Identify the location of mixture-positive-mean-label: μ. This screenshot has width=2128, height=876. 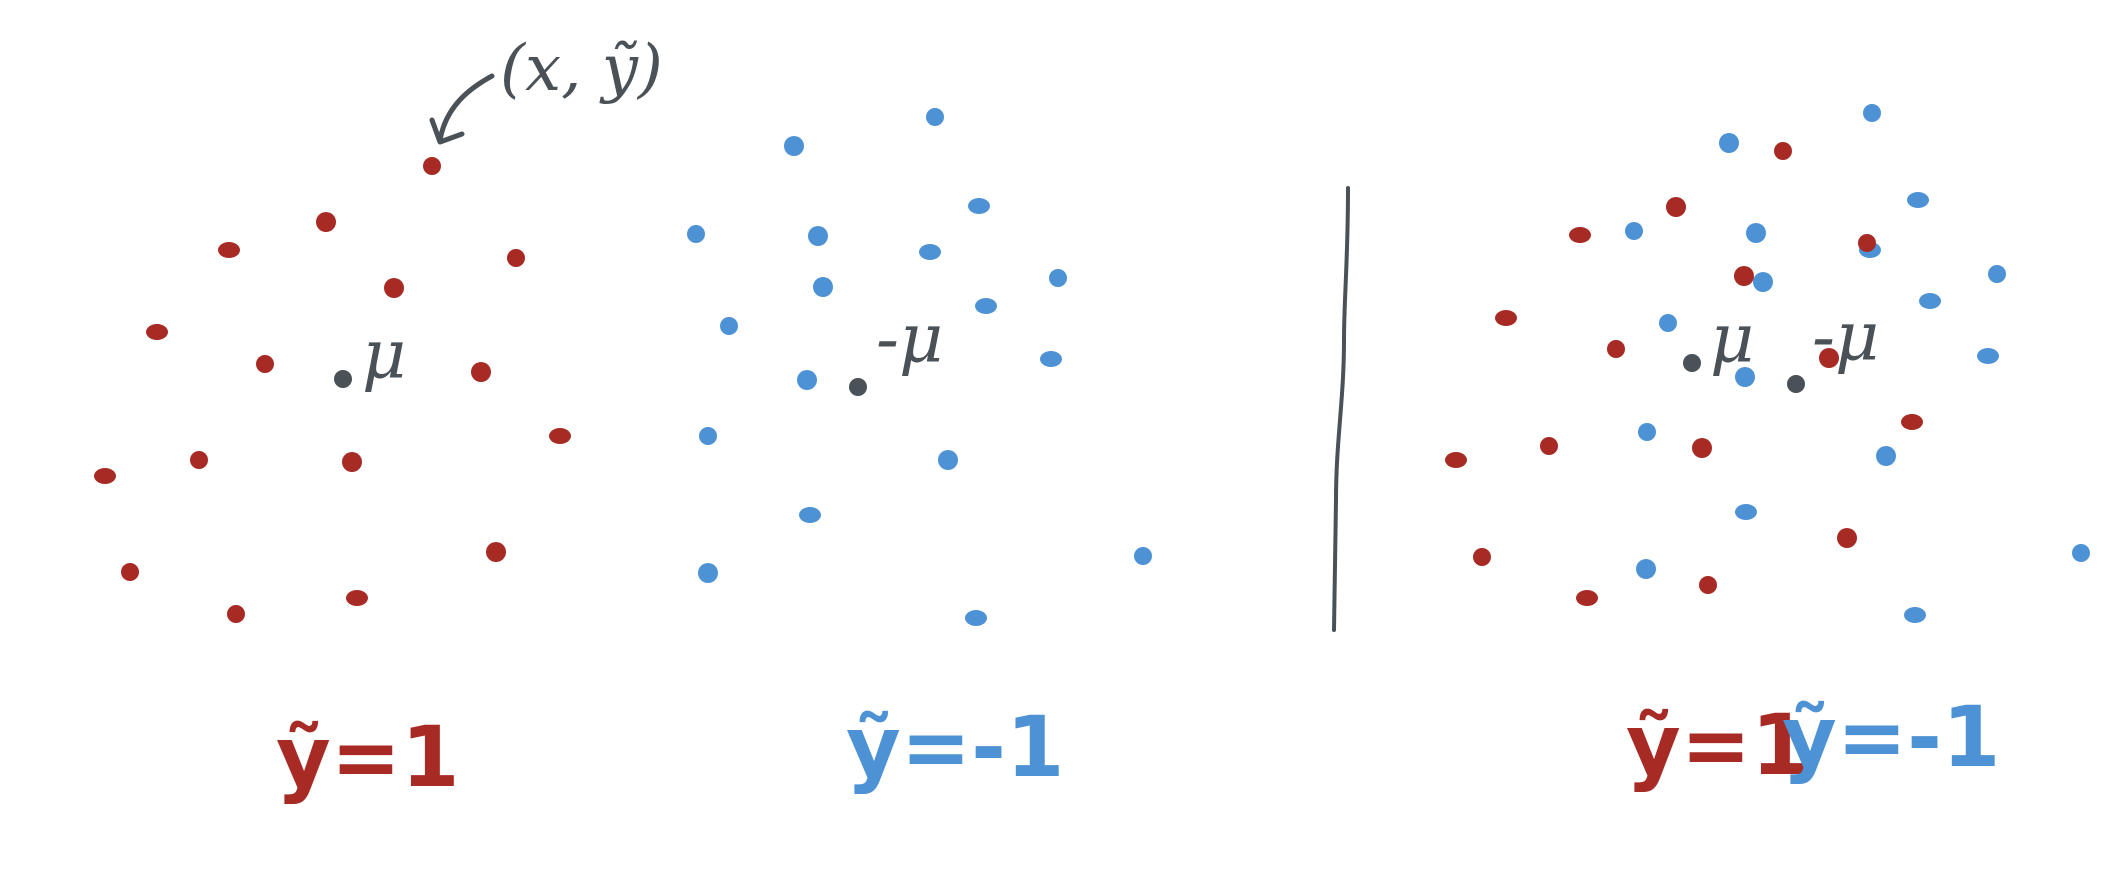
(1732, 339).